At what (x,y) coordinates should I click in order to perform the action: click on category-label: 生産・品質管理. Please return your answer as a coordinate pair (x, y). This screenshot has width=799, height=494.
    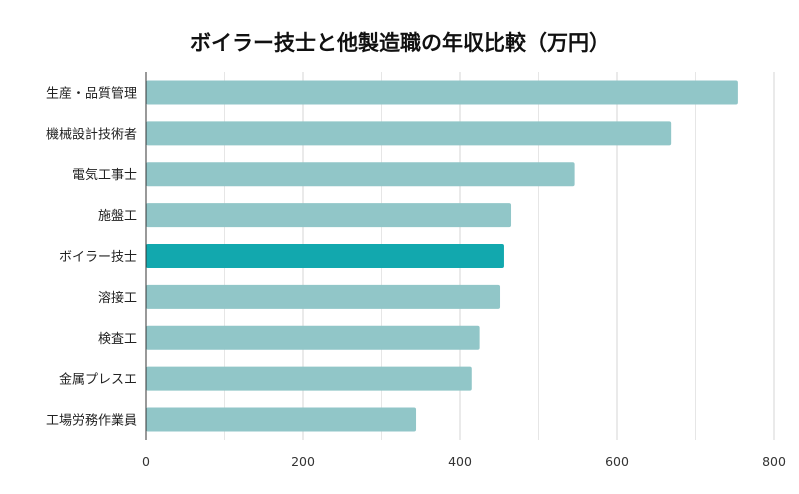
    Looking at the image, I should click on (91, 93).